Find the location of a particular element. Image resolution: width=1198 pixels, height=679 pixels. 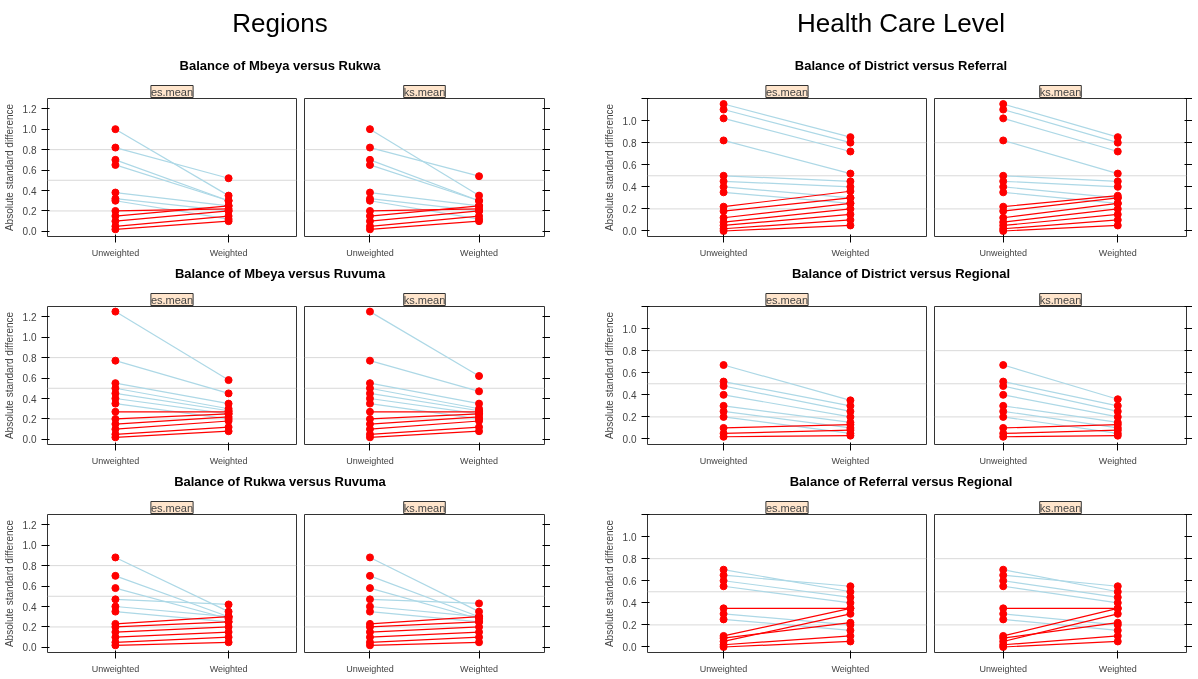

chart-title: Balance of Mbeya versus Rukwa is located at coordinates (280, 65).